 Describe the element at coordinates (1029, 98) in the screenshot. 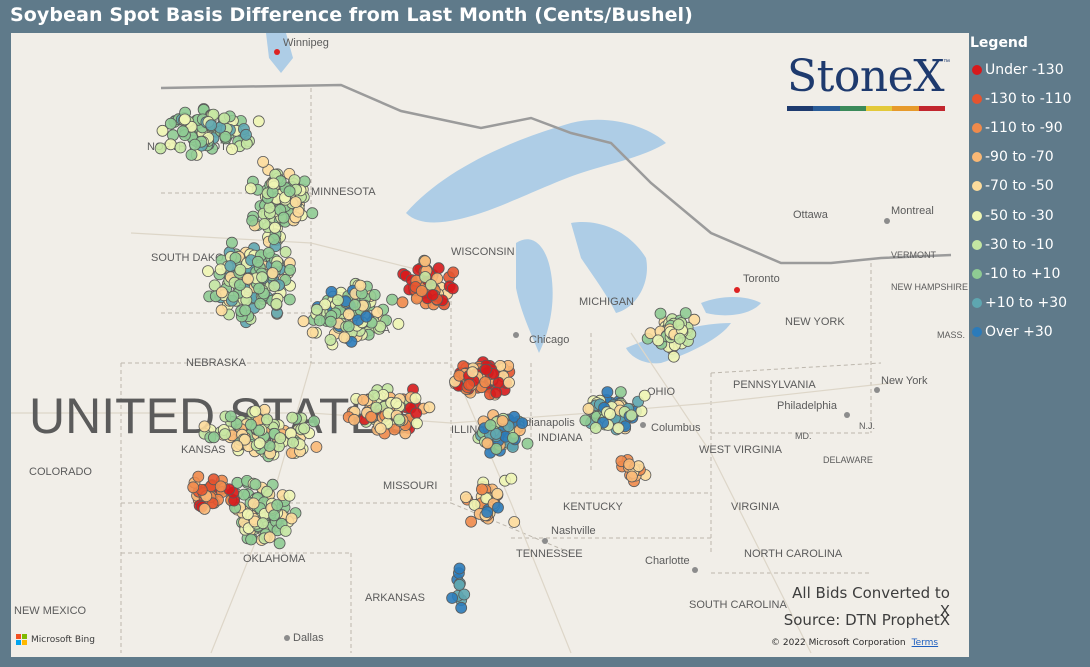

I see `legend-item: -130 to -110` at that location.